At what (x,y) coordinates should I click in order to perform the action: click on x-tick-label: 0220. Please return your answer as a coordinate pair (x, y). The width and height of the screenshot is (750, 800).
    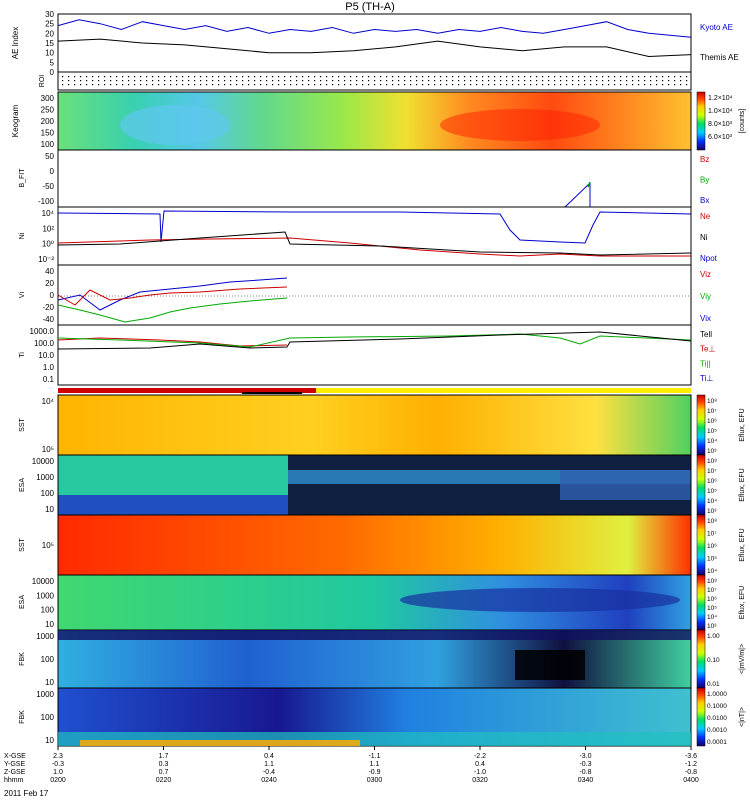
    Looking at the image, I should click on (164, 780).